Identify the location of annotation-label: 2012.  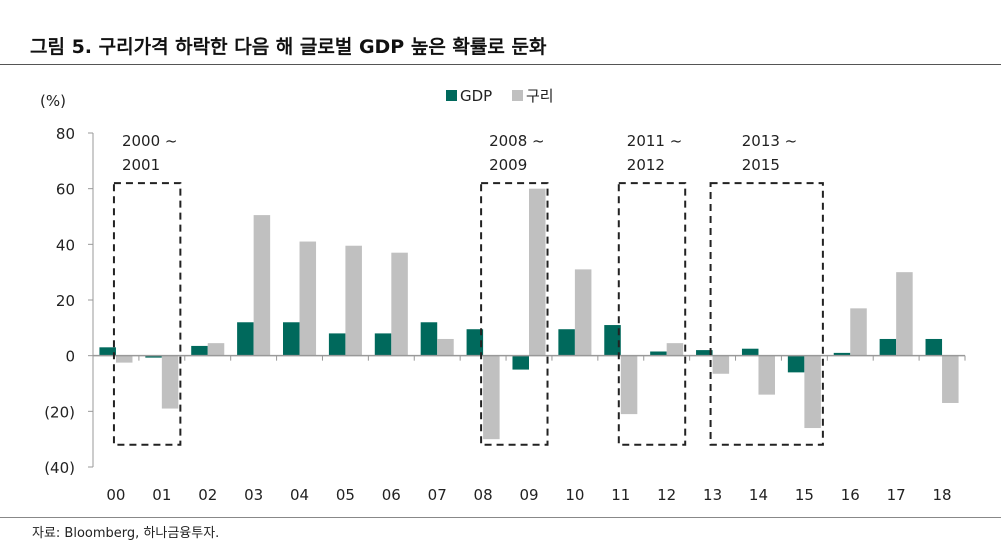
(646, 165).